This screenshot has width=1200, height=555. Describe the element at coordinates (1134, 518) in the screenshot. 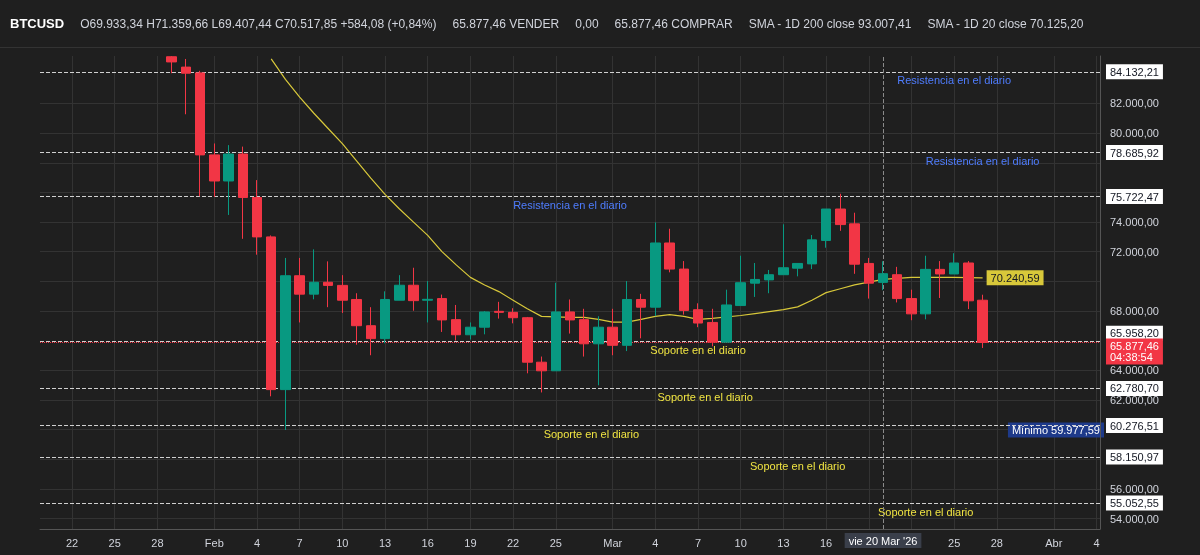

I see `y-tick-label: 54.000,00` at that location.